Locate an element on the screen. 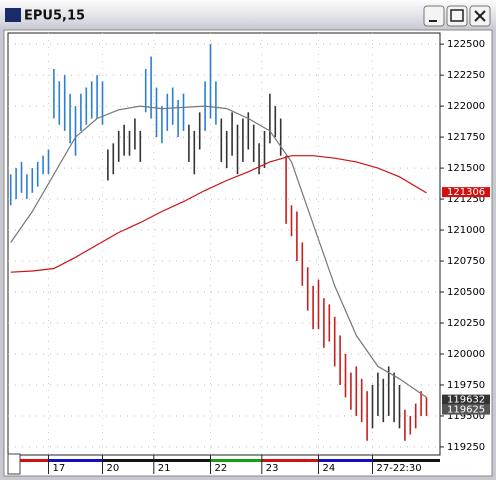 The height and width of the screenshot is (484, 496). y-tick-label: 120000 is located at coordinates (466, 354).